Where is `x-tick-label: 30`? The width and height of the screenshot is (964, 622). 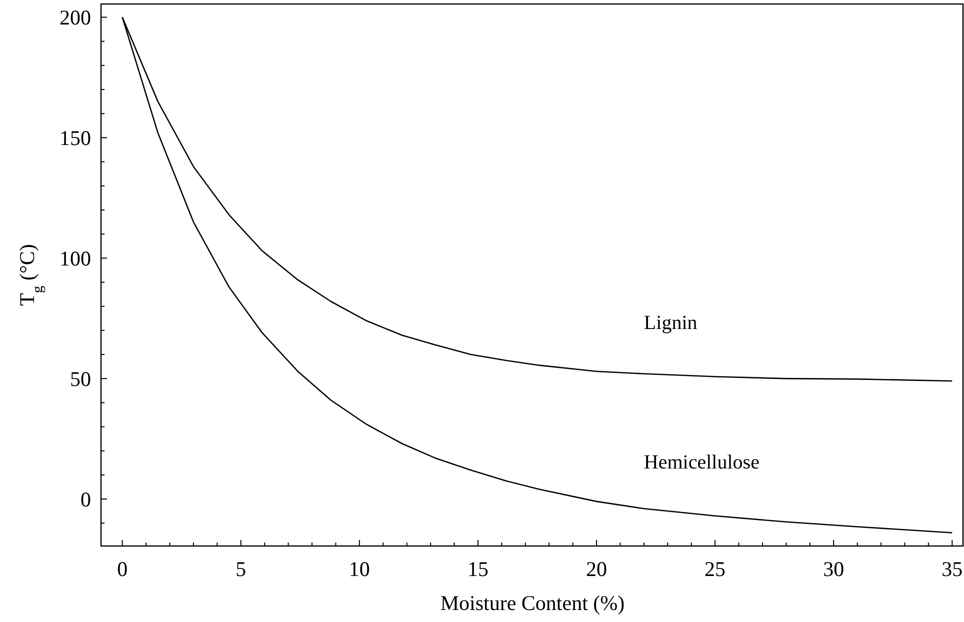 x-tick-label: 30 is located at coordinates (833, 569).